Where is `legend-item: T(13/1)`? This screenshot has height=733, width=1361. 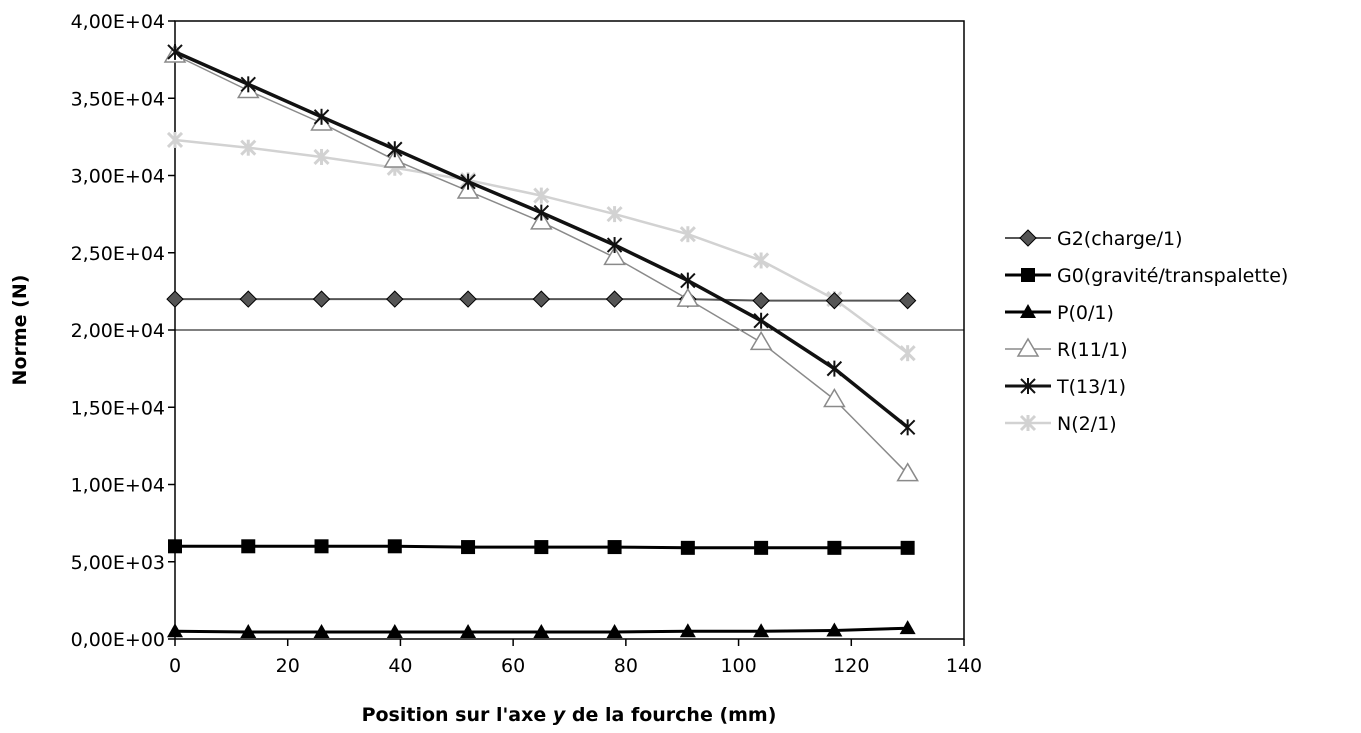 legend-item: T(13/1) is located at coordinates (1065, 387).